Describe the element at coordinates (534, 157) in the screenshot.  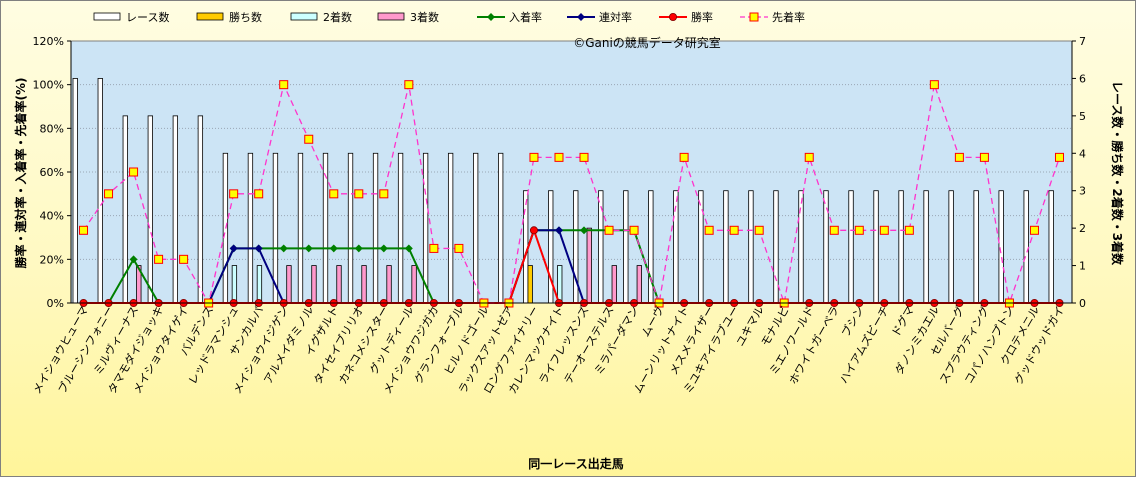
I see `marker-先着率-18` at that location.